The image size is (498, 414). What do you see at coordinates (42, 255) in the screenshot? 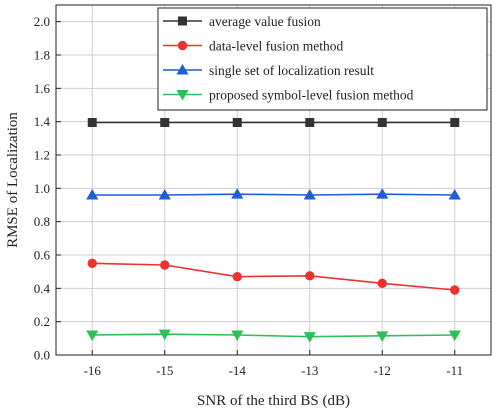
I see `y-tick-label: 0.6` at bounding box center [42, 255].